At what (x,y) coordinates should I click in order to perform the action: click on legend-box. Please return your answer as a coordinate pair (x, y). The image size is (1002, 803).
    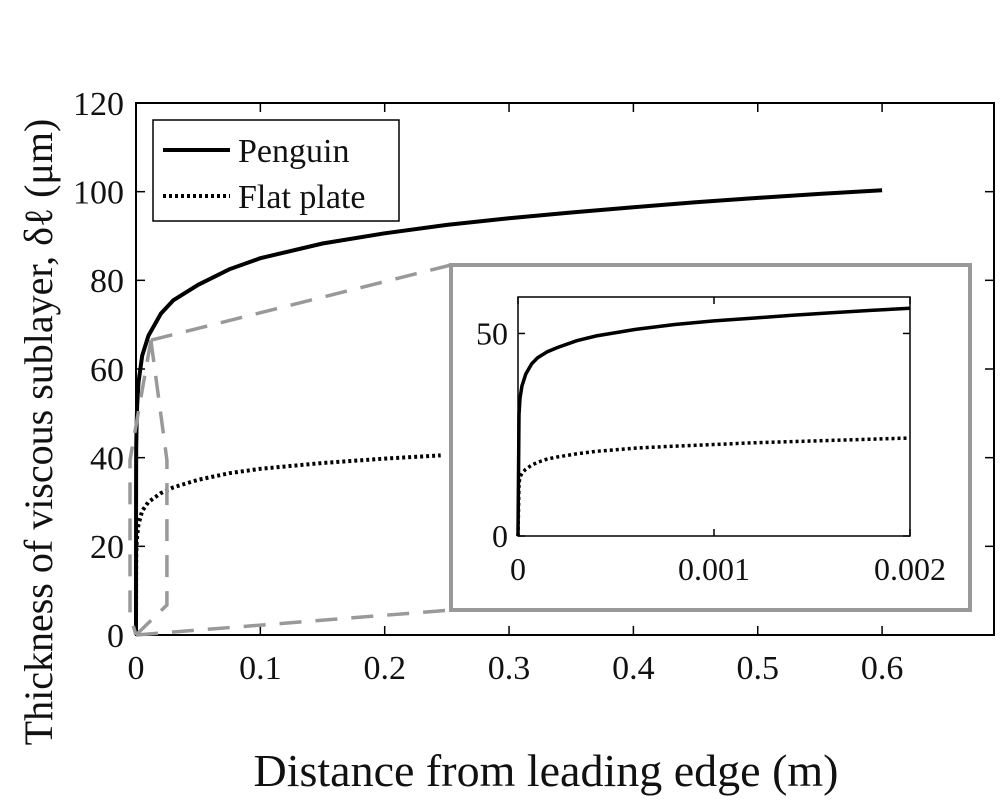
    Looking at the image, I should click on (276, 170).